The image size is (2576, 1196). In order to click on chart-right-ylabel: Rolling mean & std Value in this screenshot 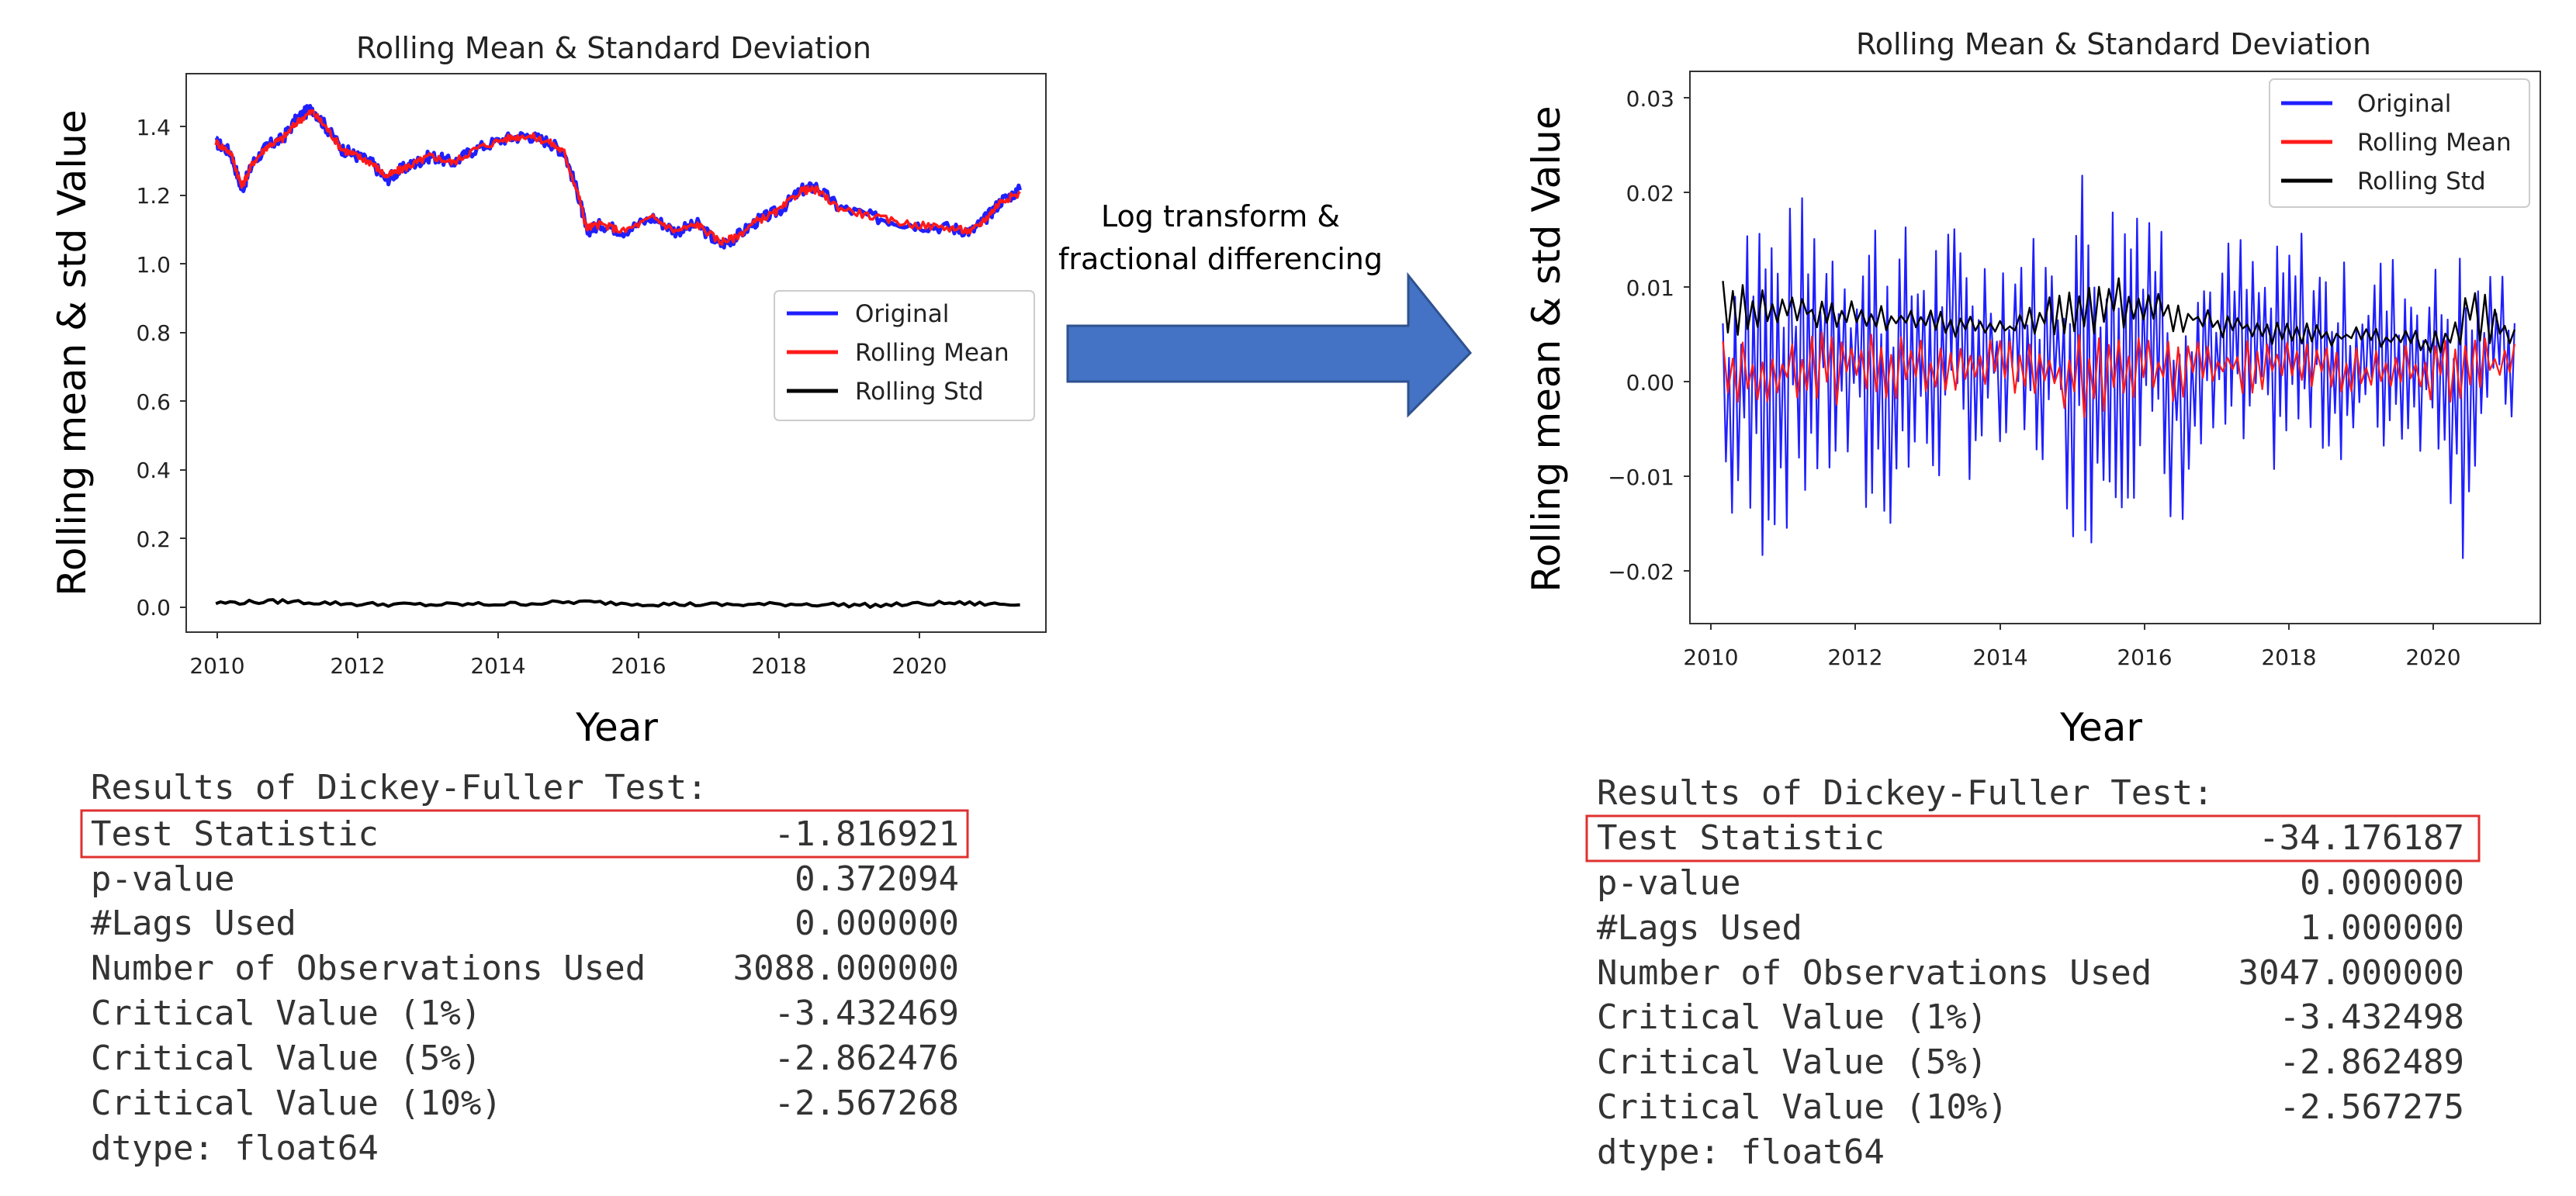, I will do `click(1546, 348)`.